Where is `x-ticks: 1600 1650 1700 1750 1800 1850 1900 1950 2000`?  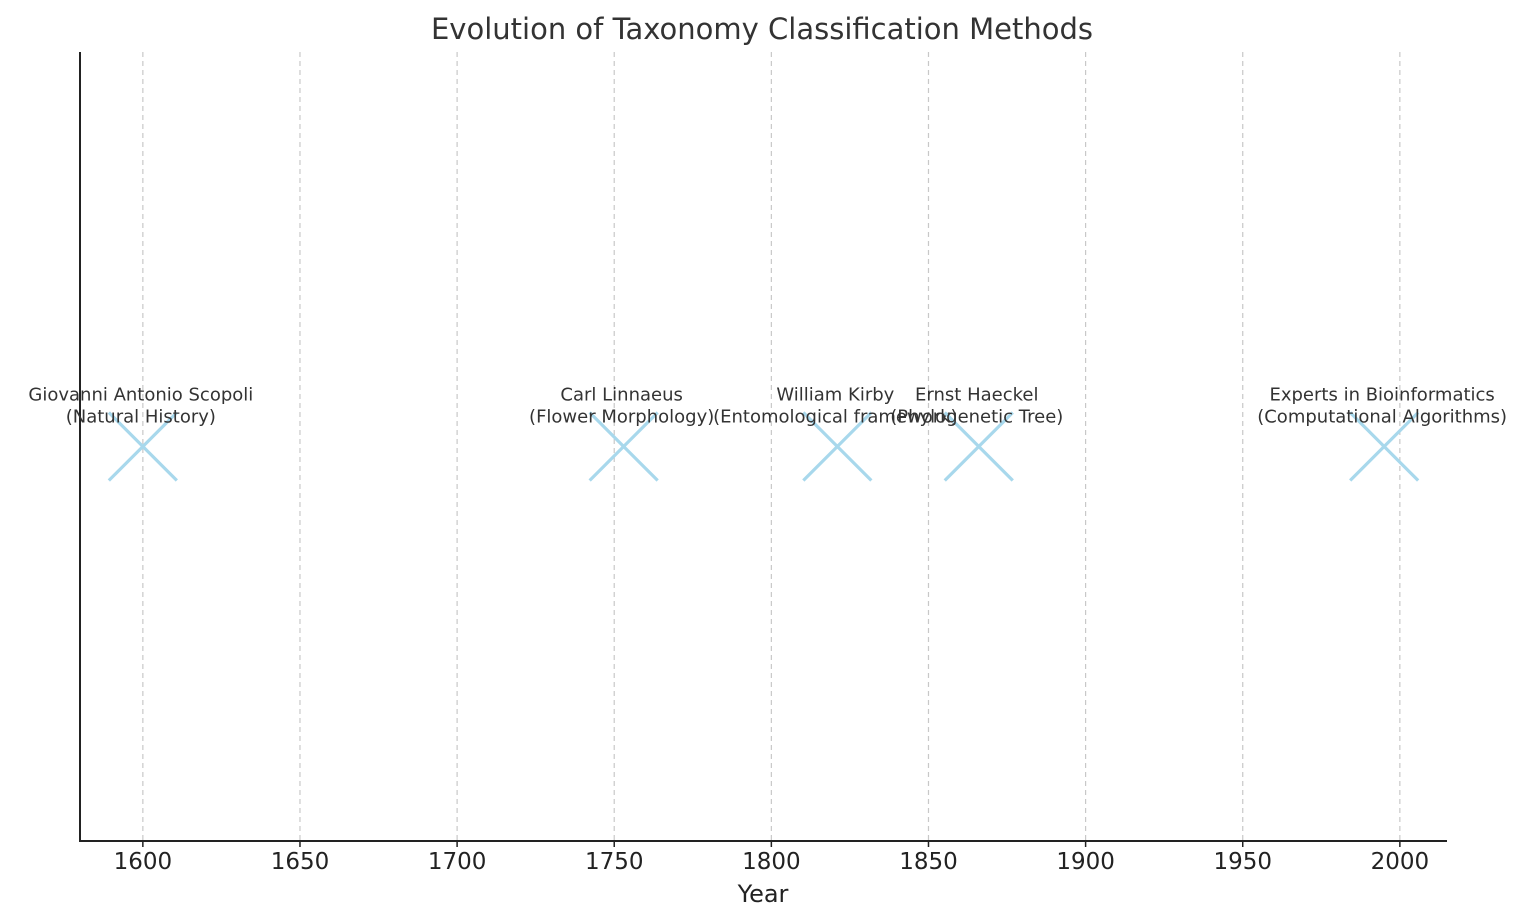
x-ticks: 1600 1650 1700 1750 1800 1850 1900 1950 2000 is located at coordinates (772, 858).